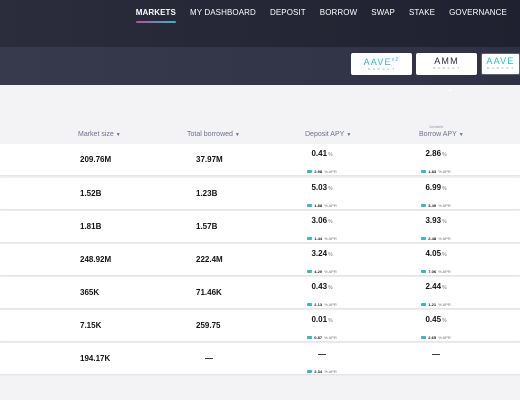 This screenshot has width=520, height=400. Describe the element at coordinates (436, 355) in the screenshot. I see `borrow-apy-cell: —` at that location.